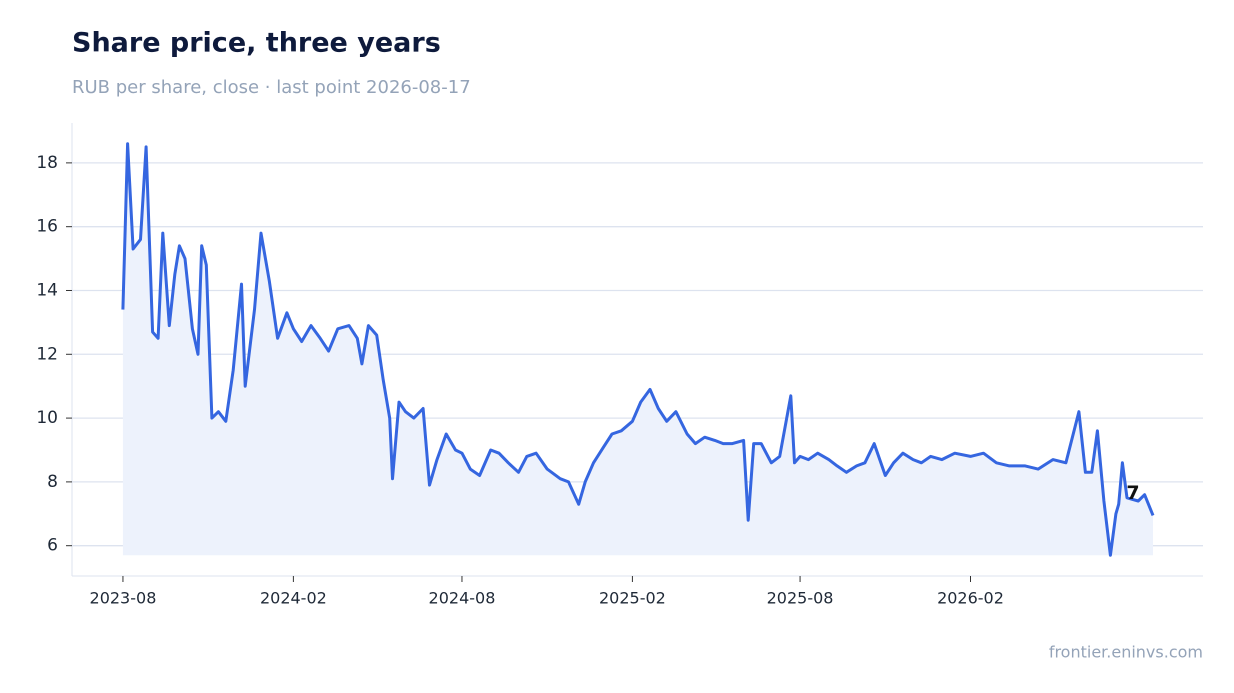  Describe the element at coordinates (47, 418) in the screenshot. I see `y-tick-label: 10` at that location.